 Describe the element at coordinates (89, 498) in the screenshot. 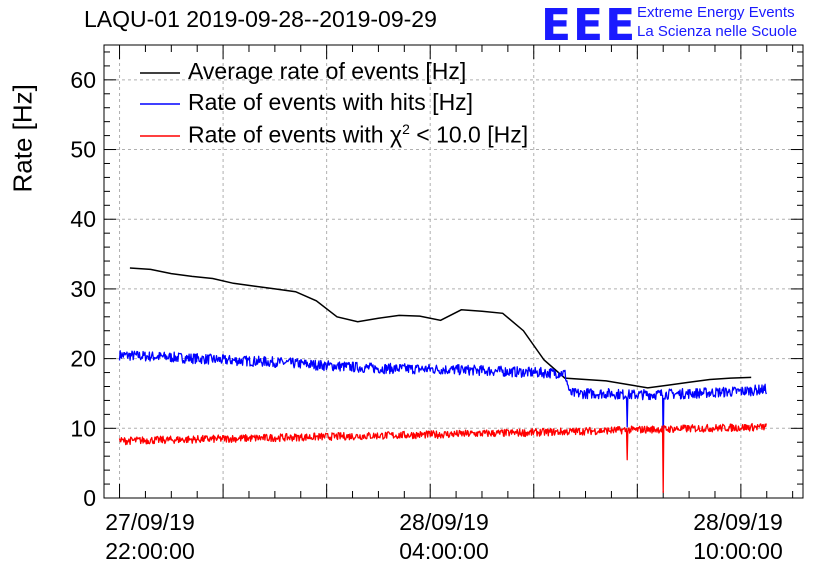

I see `y-tick-label-0: 0` at that location.